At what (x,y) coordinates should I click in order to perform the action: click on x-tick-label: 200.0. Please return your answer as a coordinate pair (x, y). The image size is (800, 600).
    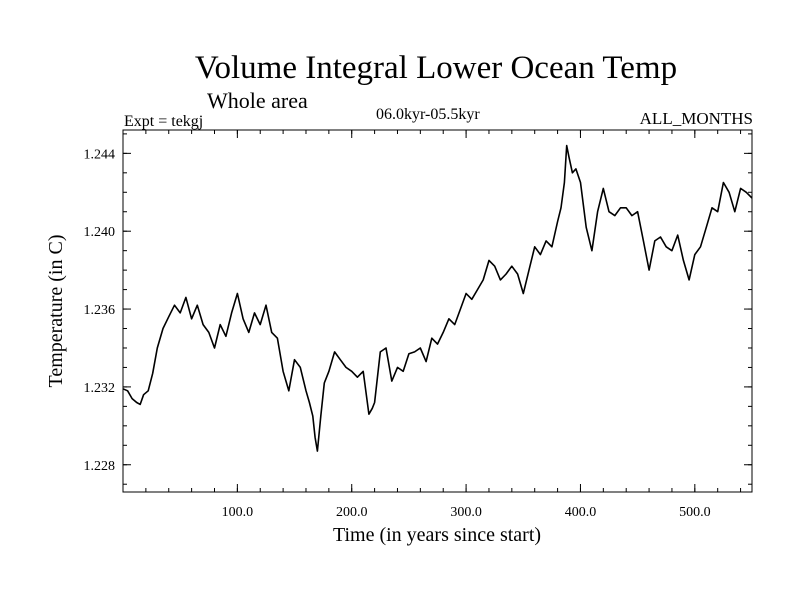
    Looking at the image, I should click on (352, 512).